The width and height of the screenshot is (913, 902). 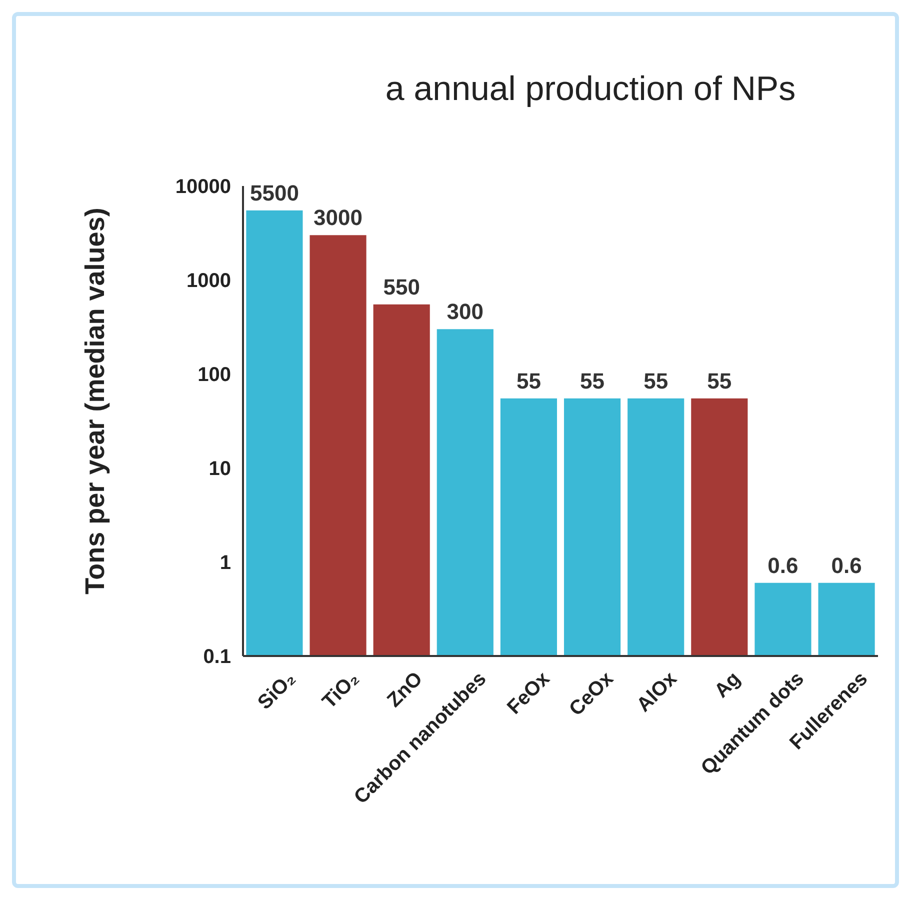 I want to click on y-tick-label: 0.1, so click(x=217, y=657).